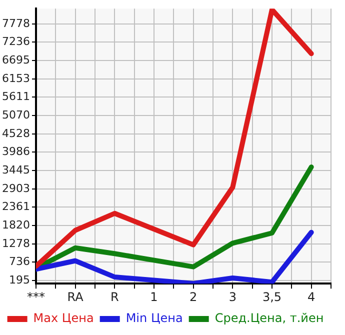  What do you see at coordinates (16, 97) in the screenshot?
I see `y-tick-label: 5611` at bounding box center [16, 97].